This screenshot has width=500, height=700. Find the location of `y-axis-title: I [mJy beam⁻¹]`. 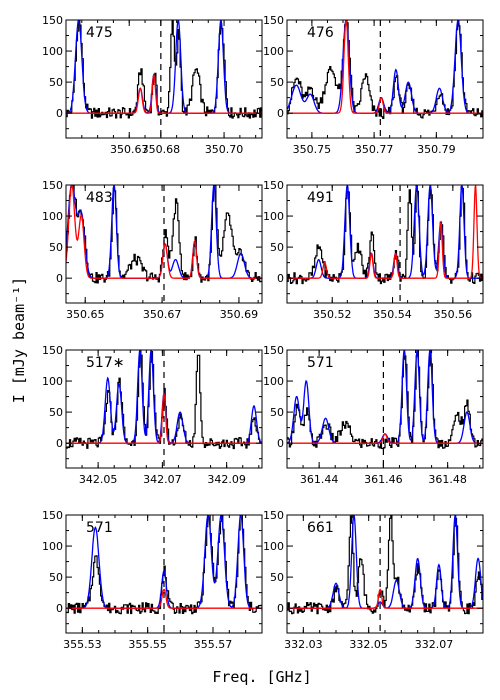

y-axis-title: I [mJy beam⁻¹] is located at coordinates (19, 340).